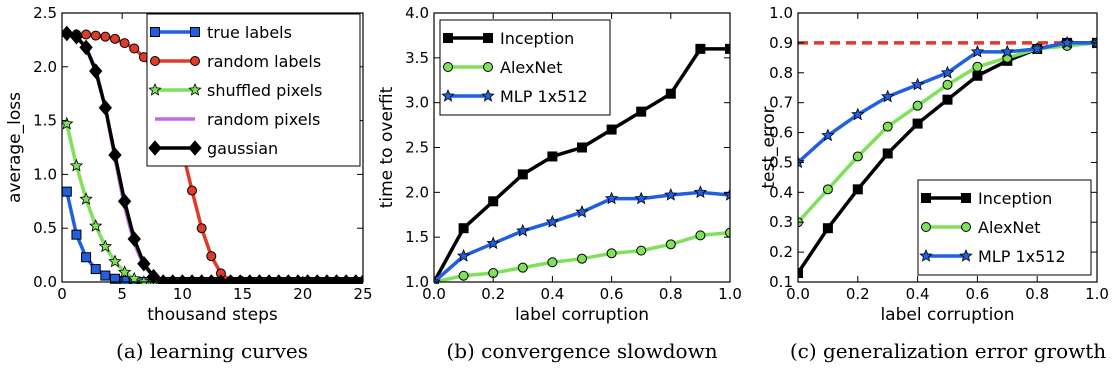 The height and width of the screenshot is (373, 1114). I want to click on x-tick-label: 0.8, so click(671, 294).